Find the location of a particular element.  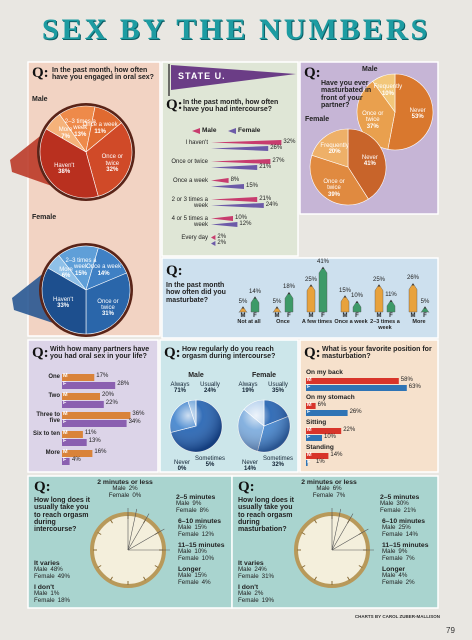

category-label: 2 or 3 times a week is located at coordinates (189, 203).